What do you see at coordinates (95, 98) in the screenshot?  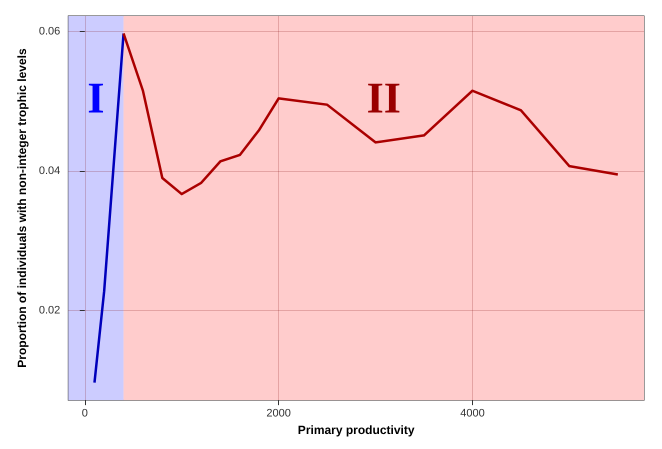 I see `band-label: I` at bounding box center [95, 98].